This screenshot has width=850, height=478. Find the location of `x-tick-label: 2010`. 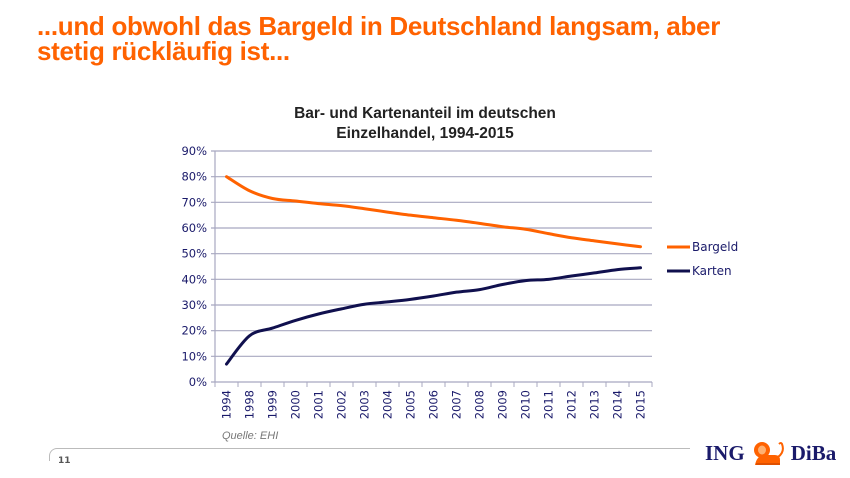

x-tick-label: 2010 is located at coordinates (526, 404).